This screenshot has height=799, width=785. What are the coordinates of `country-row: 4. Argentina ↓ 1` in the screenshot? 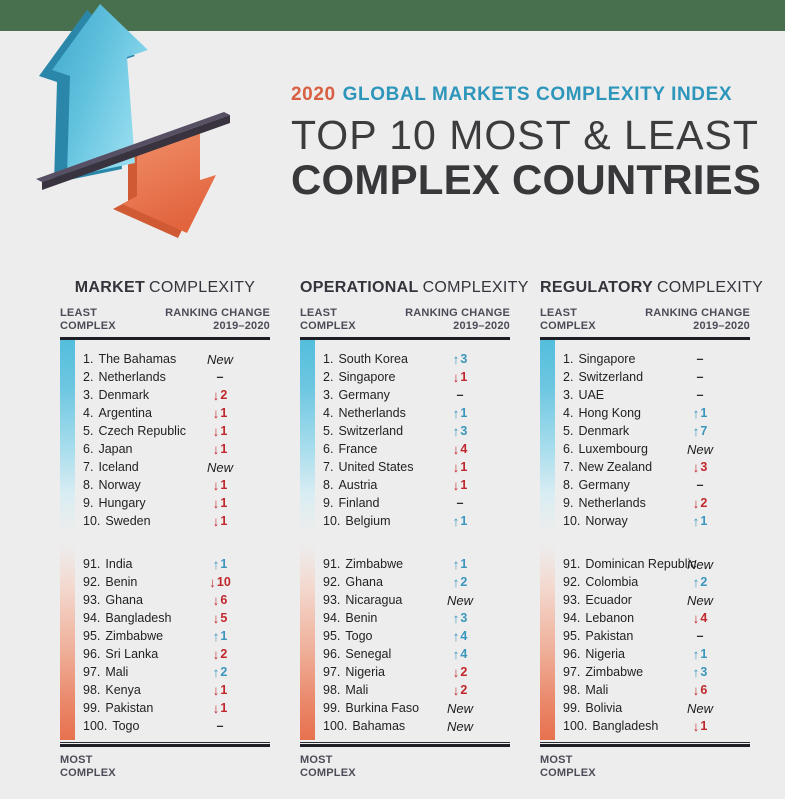 It's located at (176, 413).